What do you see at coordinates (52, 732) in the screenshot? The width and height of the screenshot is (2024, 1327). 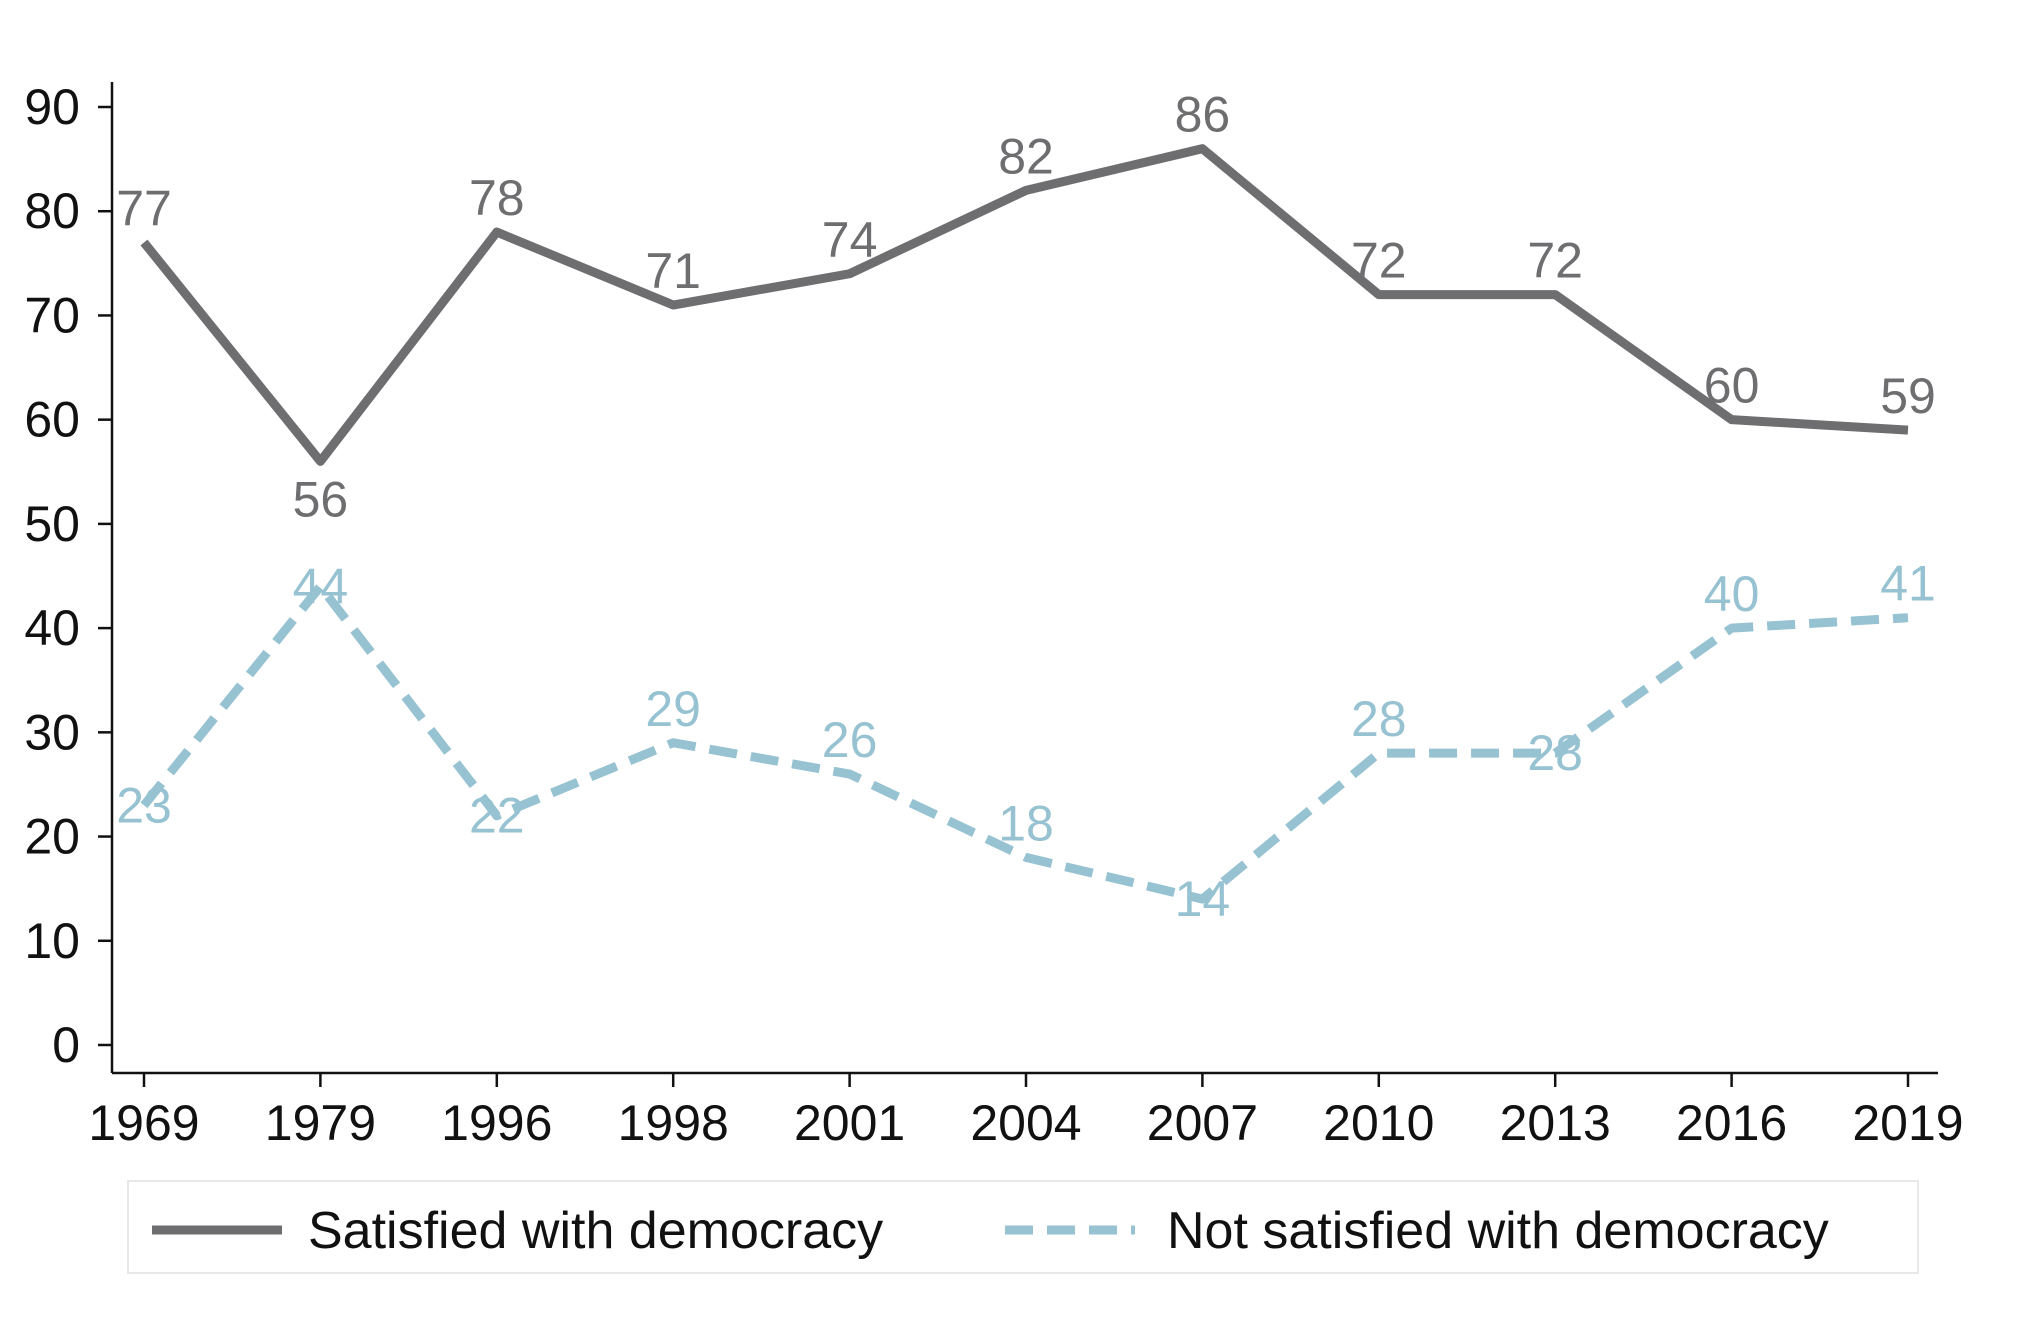 I see `y-tick-label: 30` at bounding box center [52, 732].